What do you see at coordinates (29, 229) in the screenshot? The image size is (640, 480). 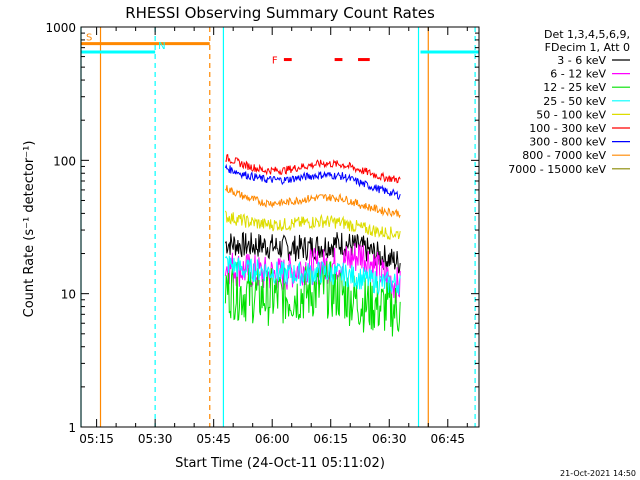 I see `y-axis-label: Count Rate (s⁻¹ detector⁻¹)` at bounding box center [29, 229].